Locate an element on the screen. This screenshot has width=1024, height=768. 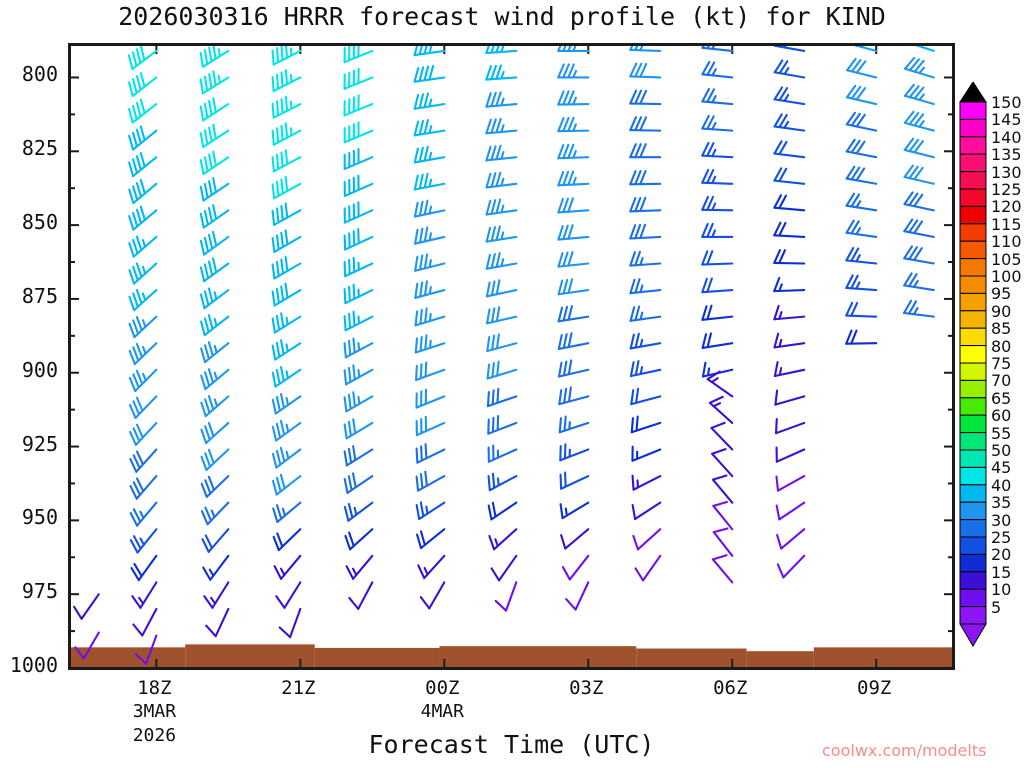
colorbar-tick-label: 30 is located at coordinates (1001, 520).